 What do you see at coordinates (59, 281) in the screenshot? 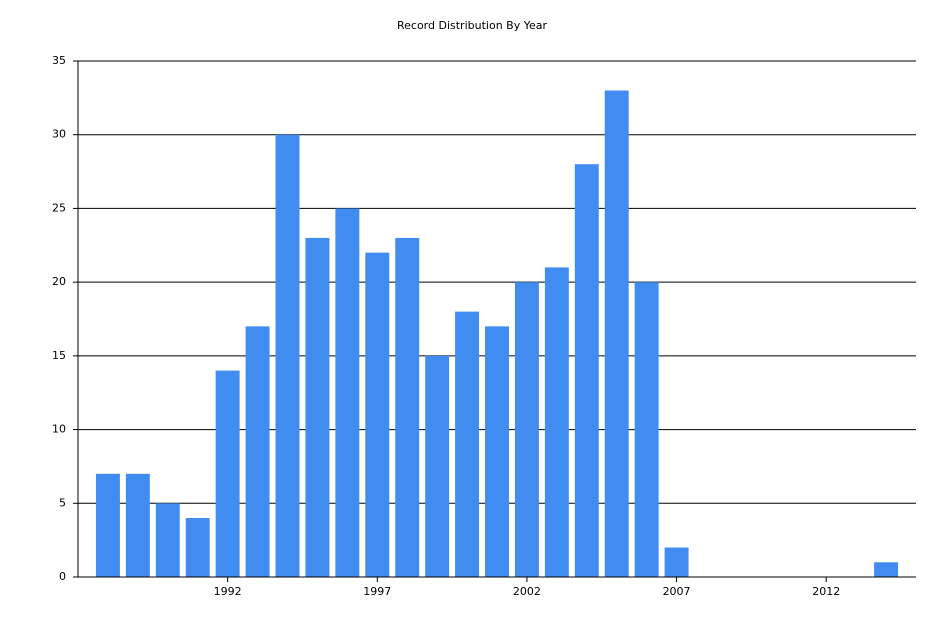
I see `y-tick-label: 20` at bounding box center [59, 281].